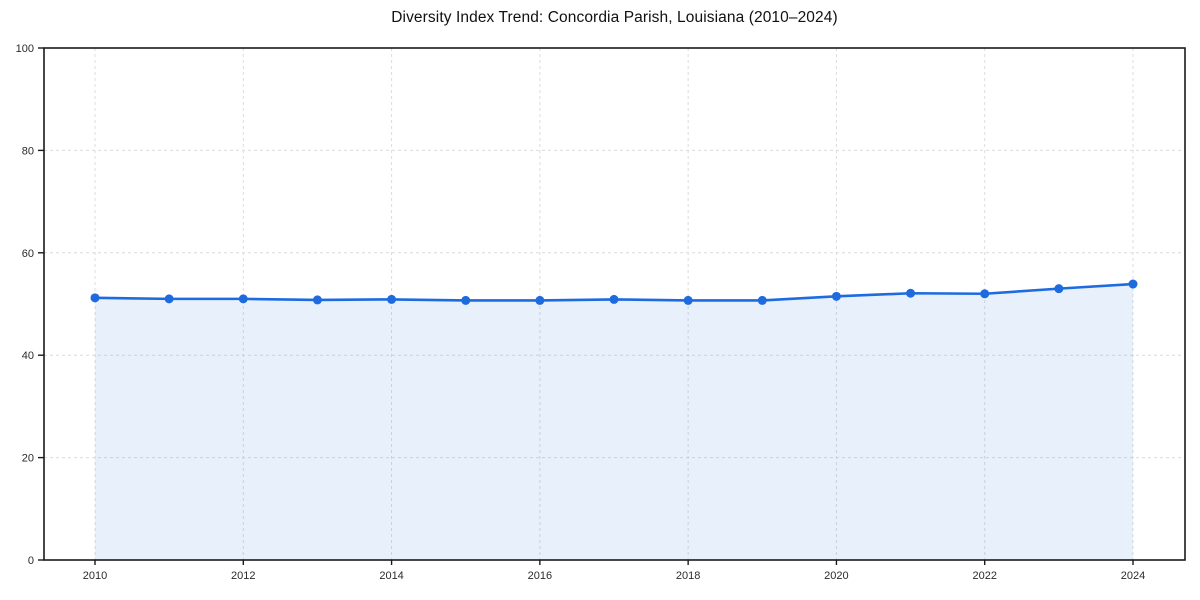 The height and width of the screenshot is (600, 1200). Describe the element at coordinates (540, 576) in the screenshot. I see `x-tick-label: 2016` at that location.